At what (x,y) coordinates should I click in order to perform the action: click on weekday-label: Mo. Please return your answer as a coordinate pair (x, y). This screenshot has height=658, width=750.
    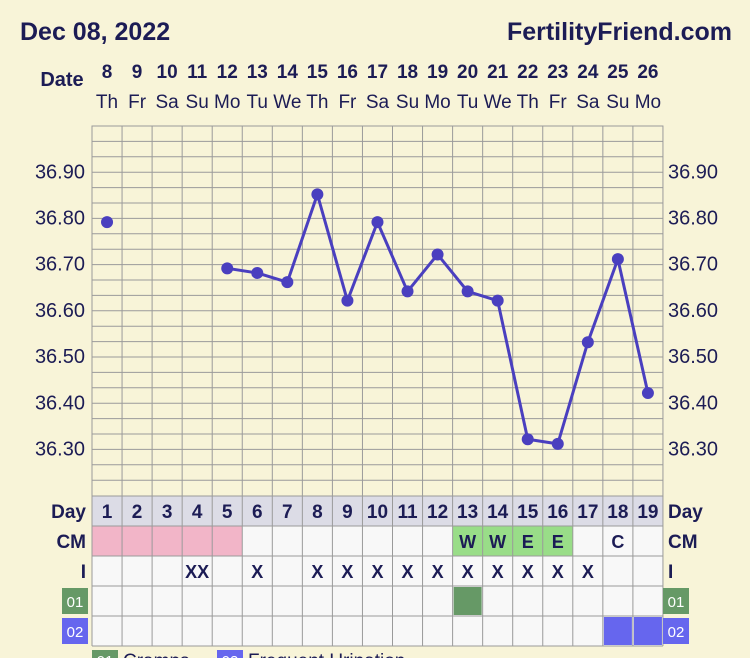
    Looking at the image, I should click on (648, 102).